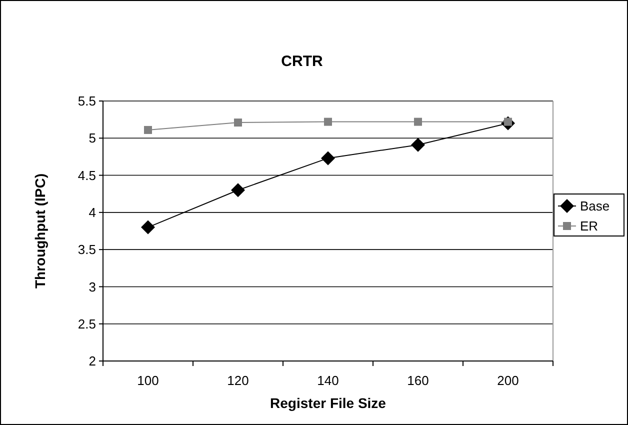 This screenshot has width=628, height=425. What do you see at coordinates (328, 403) in the screenshot?
I see `x-axis-title: Register File Size` at bounding box center [328, 403].